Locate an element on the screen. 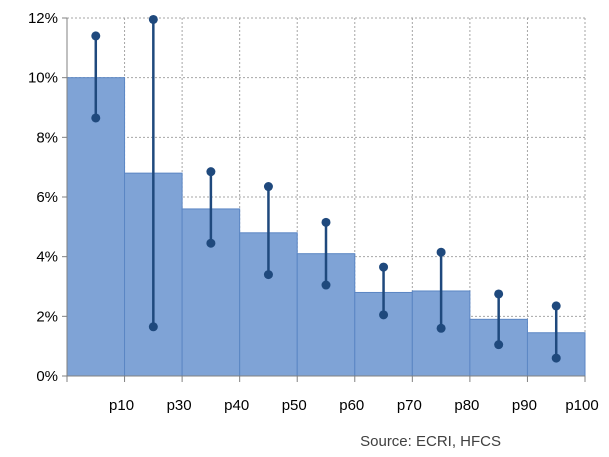 Image resolution: width=609 pixels, height=457 pixels. x-tick-labels: p10 p30 p40 p50 p60 p70 p80 p90 p100 is located at coordinates (354, 405).